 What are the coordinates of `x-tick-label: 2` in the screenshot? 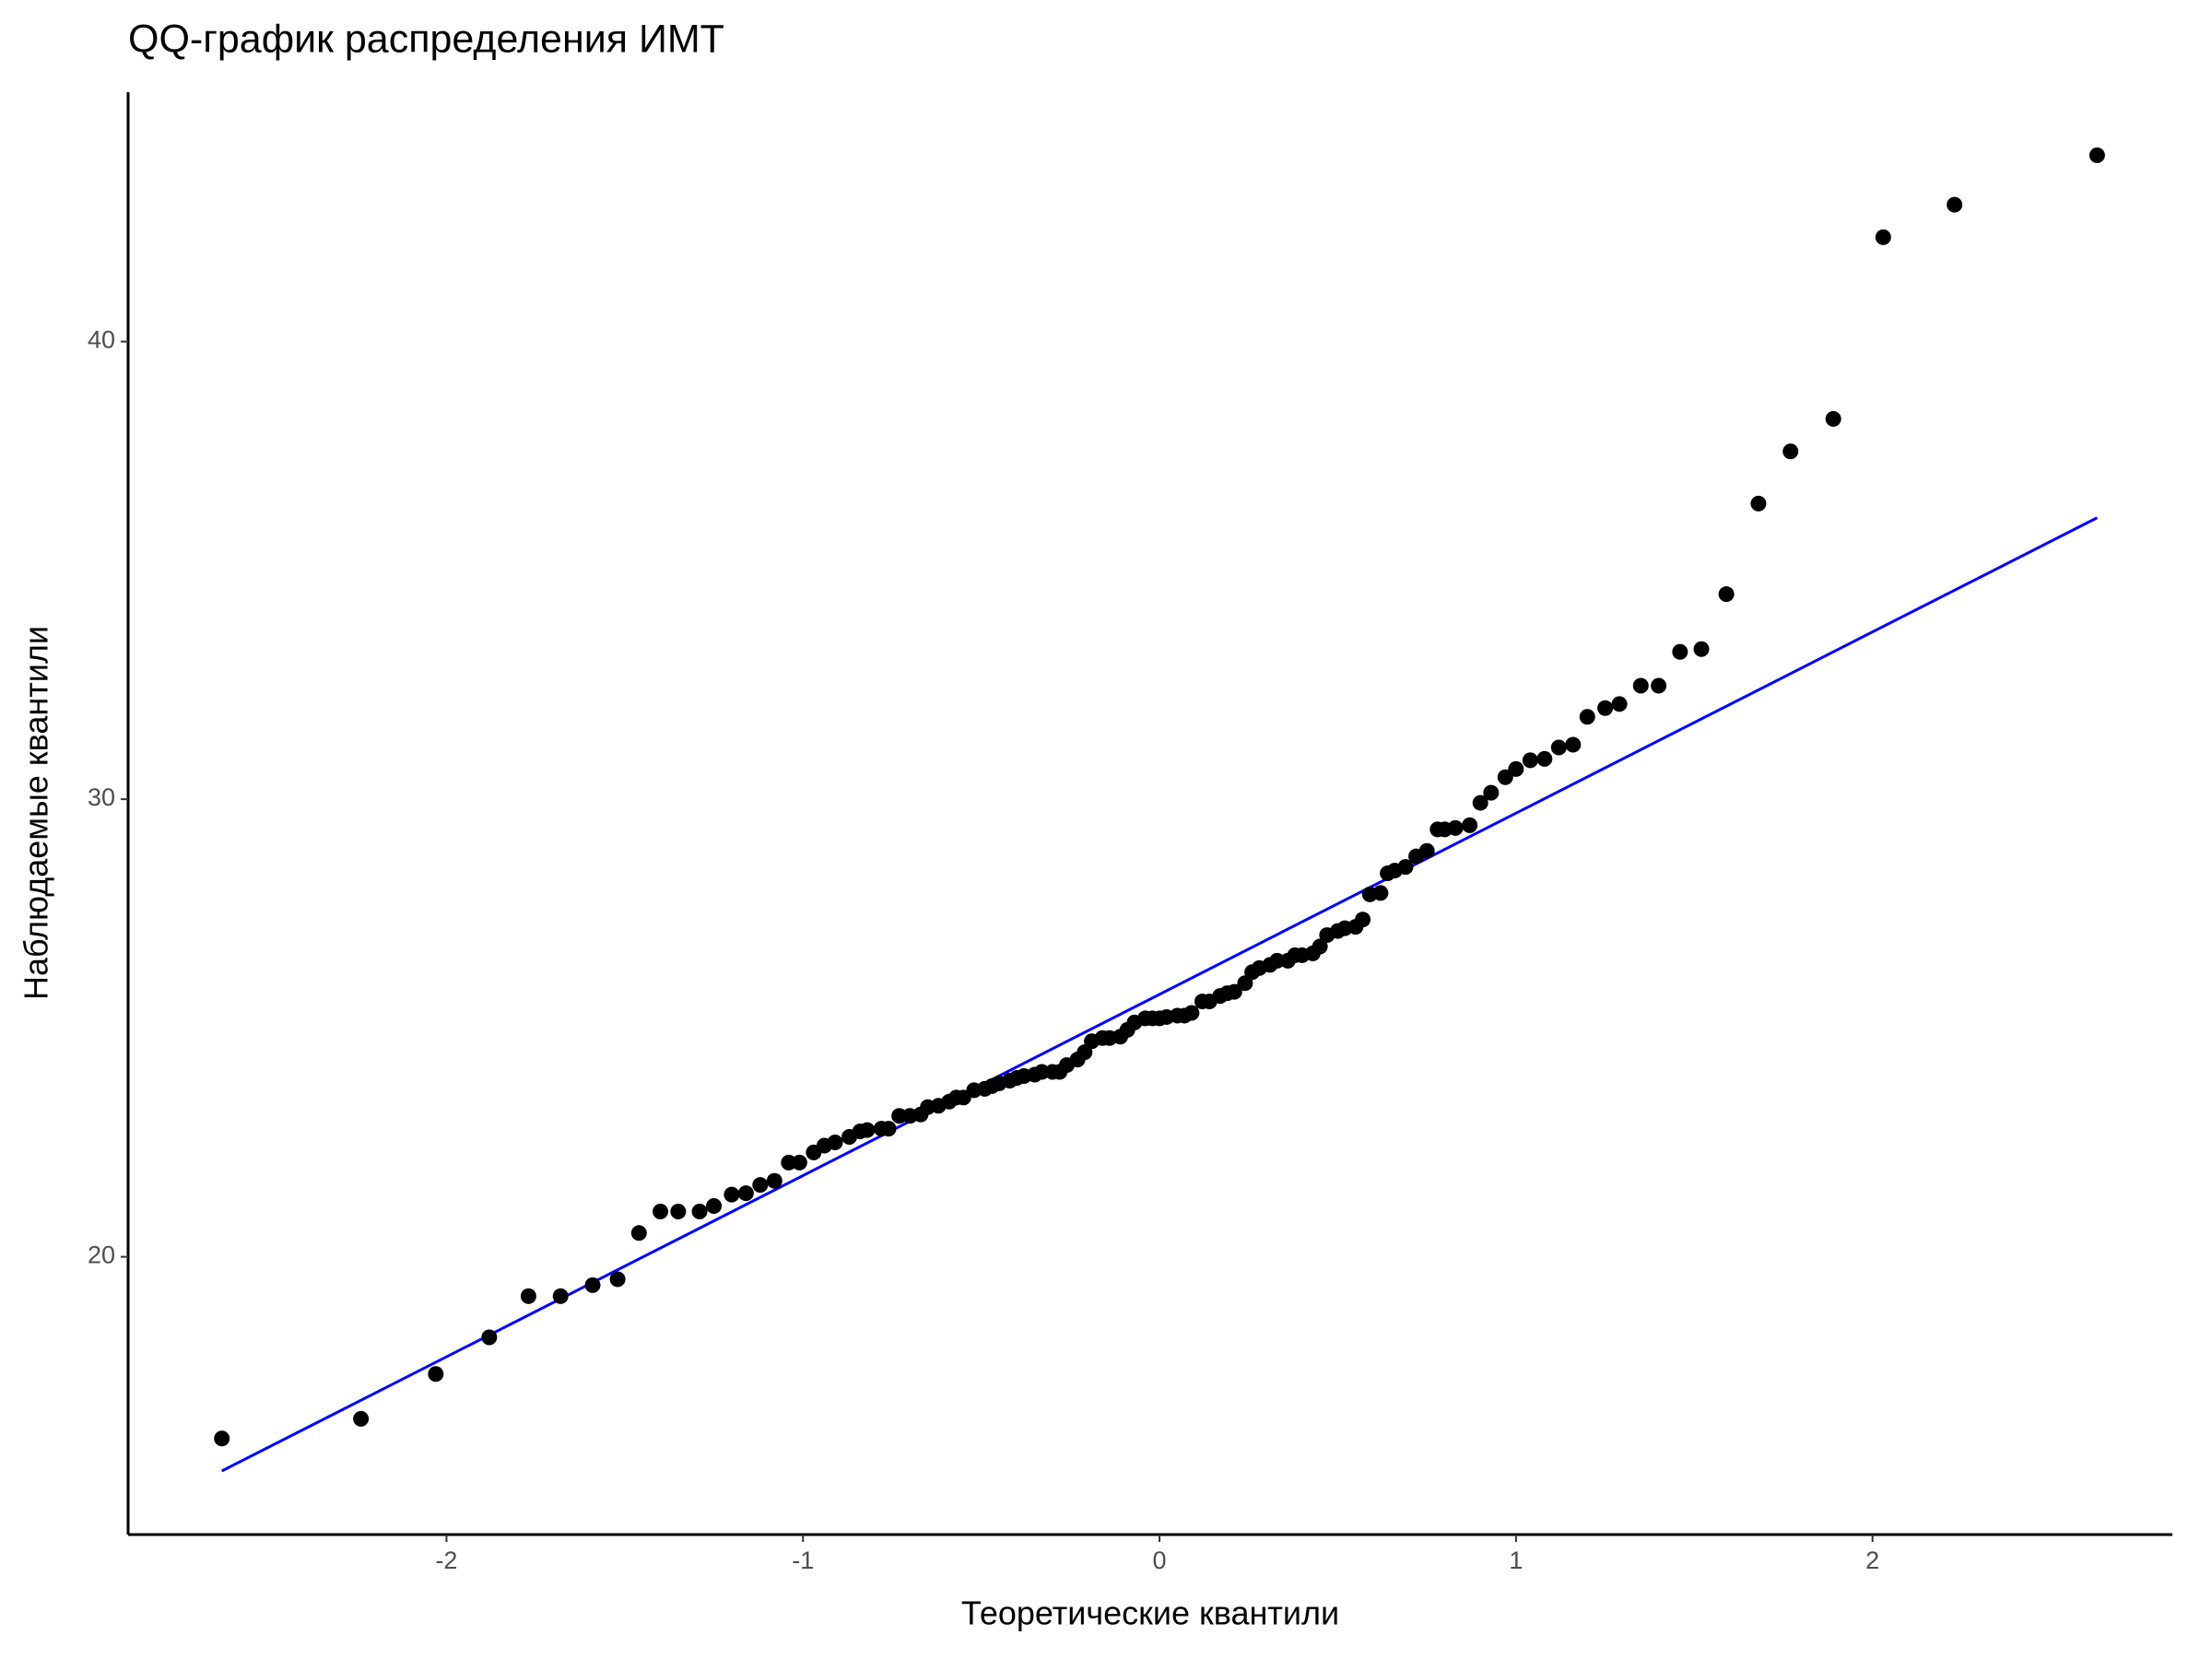 It's located at (1872, 1560).